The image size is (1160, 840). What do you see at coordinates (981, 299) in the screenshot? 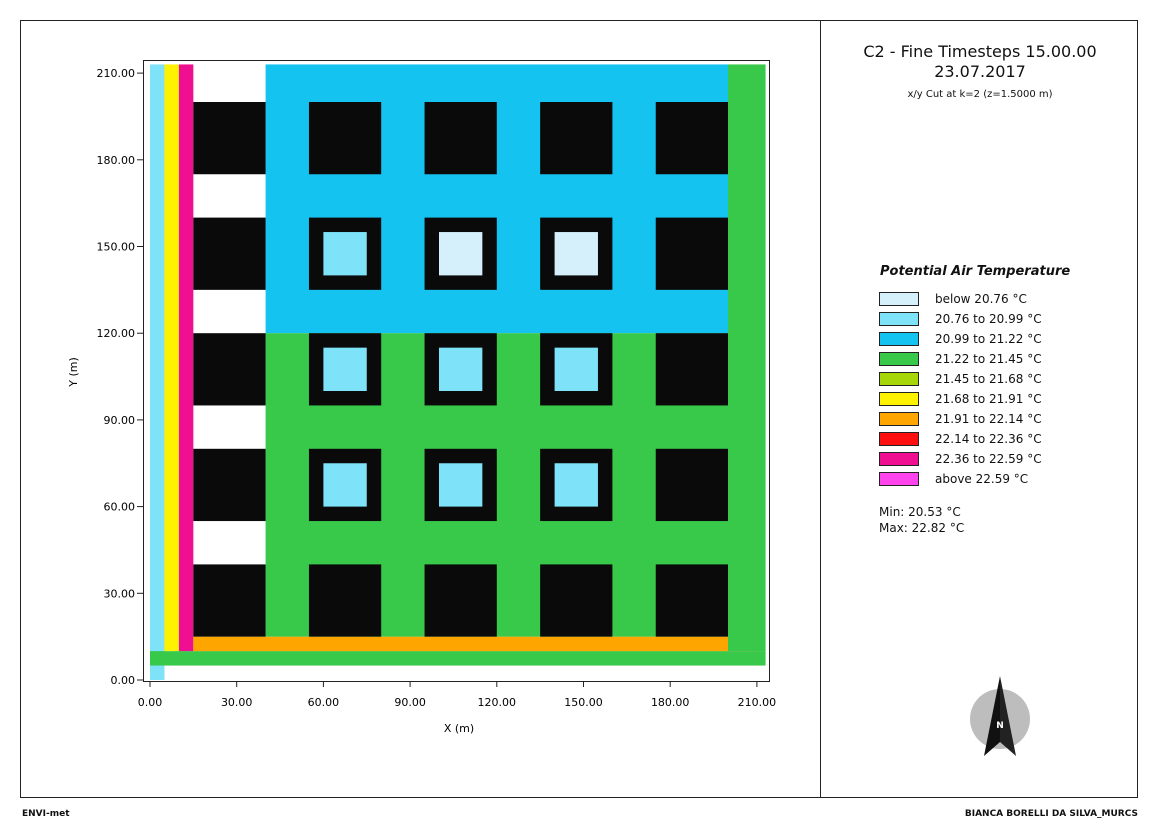
I see `legend-label: below 20.76 °C` at bounding box center [981, 299].